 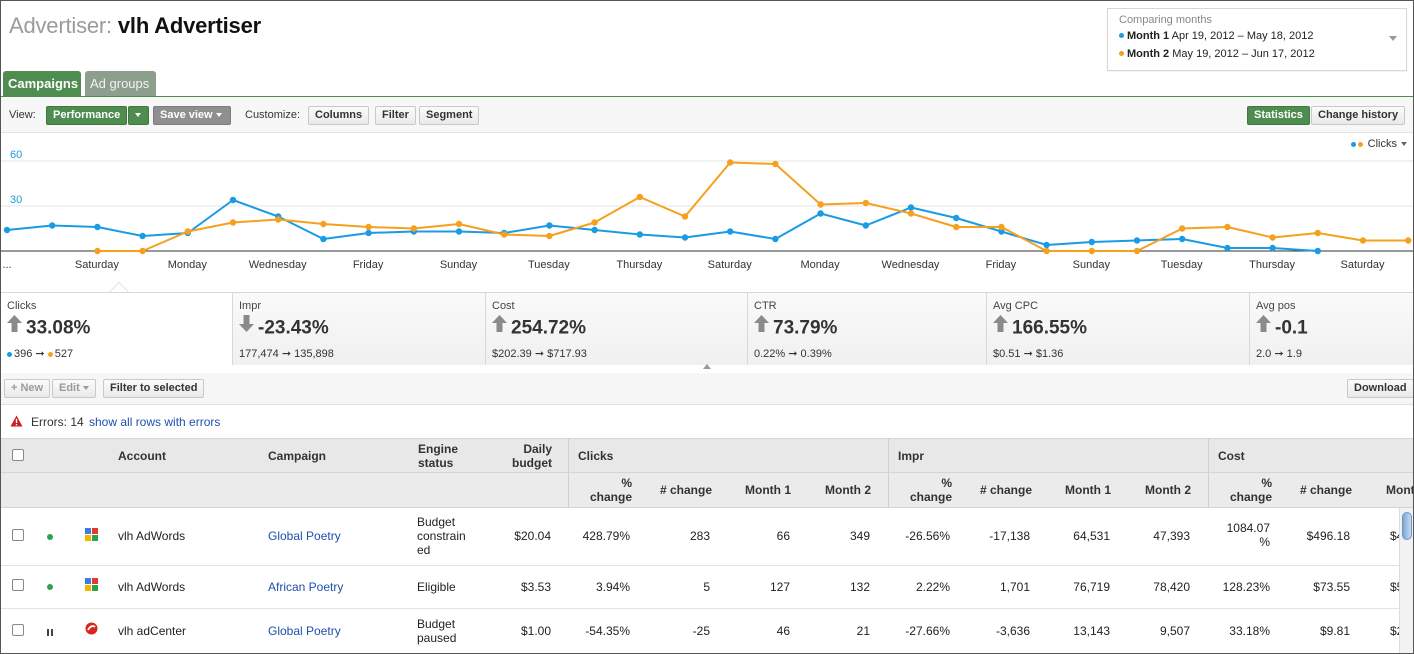 I want to click on tab-ad-groups: Ad groups, so click(x=120, y=83).